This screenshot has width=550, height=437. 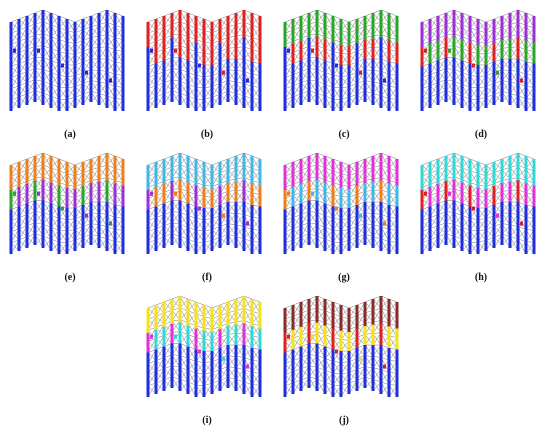 I want to click on panel-caption: (a), so click(x=70, y=134).